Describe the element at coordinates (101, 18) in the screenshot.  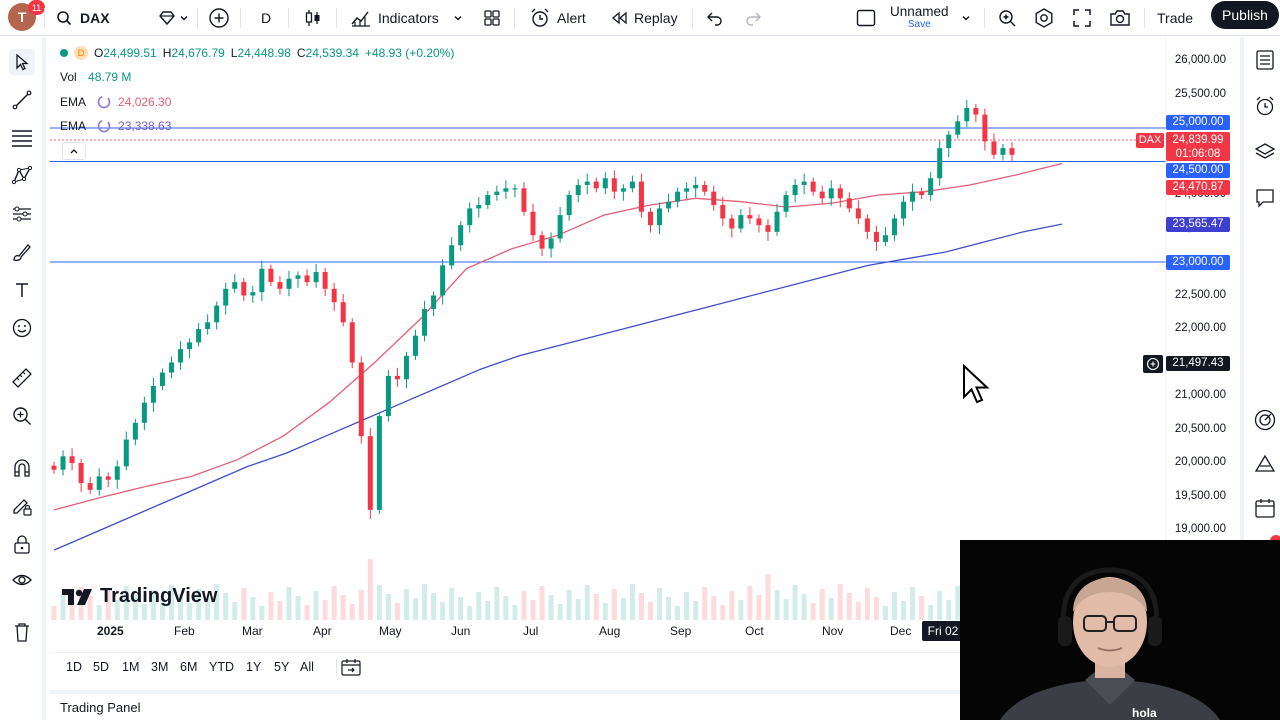
I see `symbol-search-button: DAX` at that location.